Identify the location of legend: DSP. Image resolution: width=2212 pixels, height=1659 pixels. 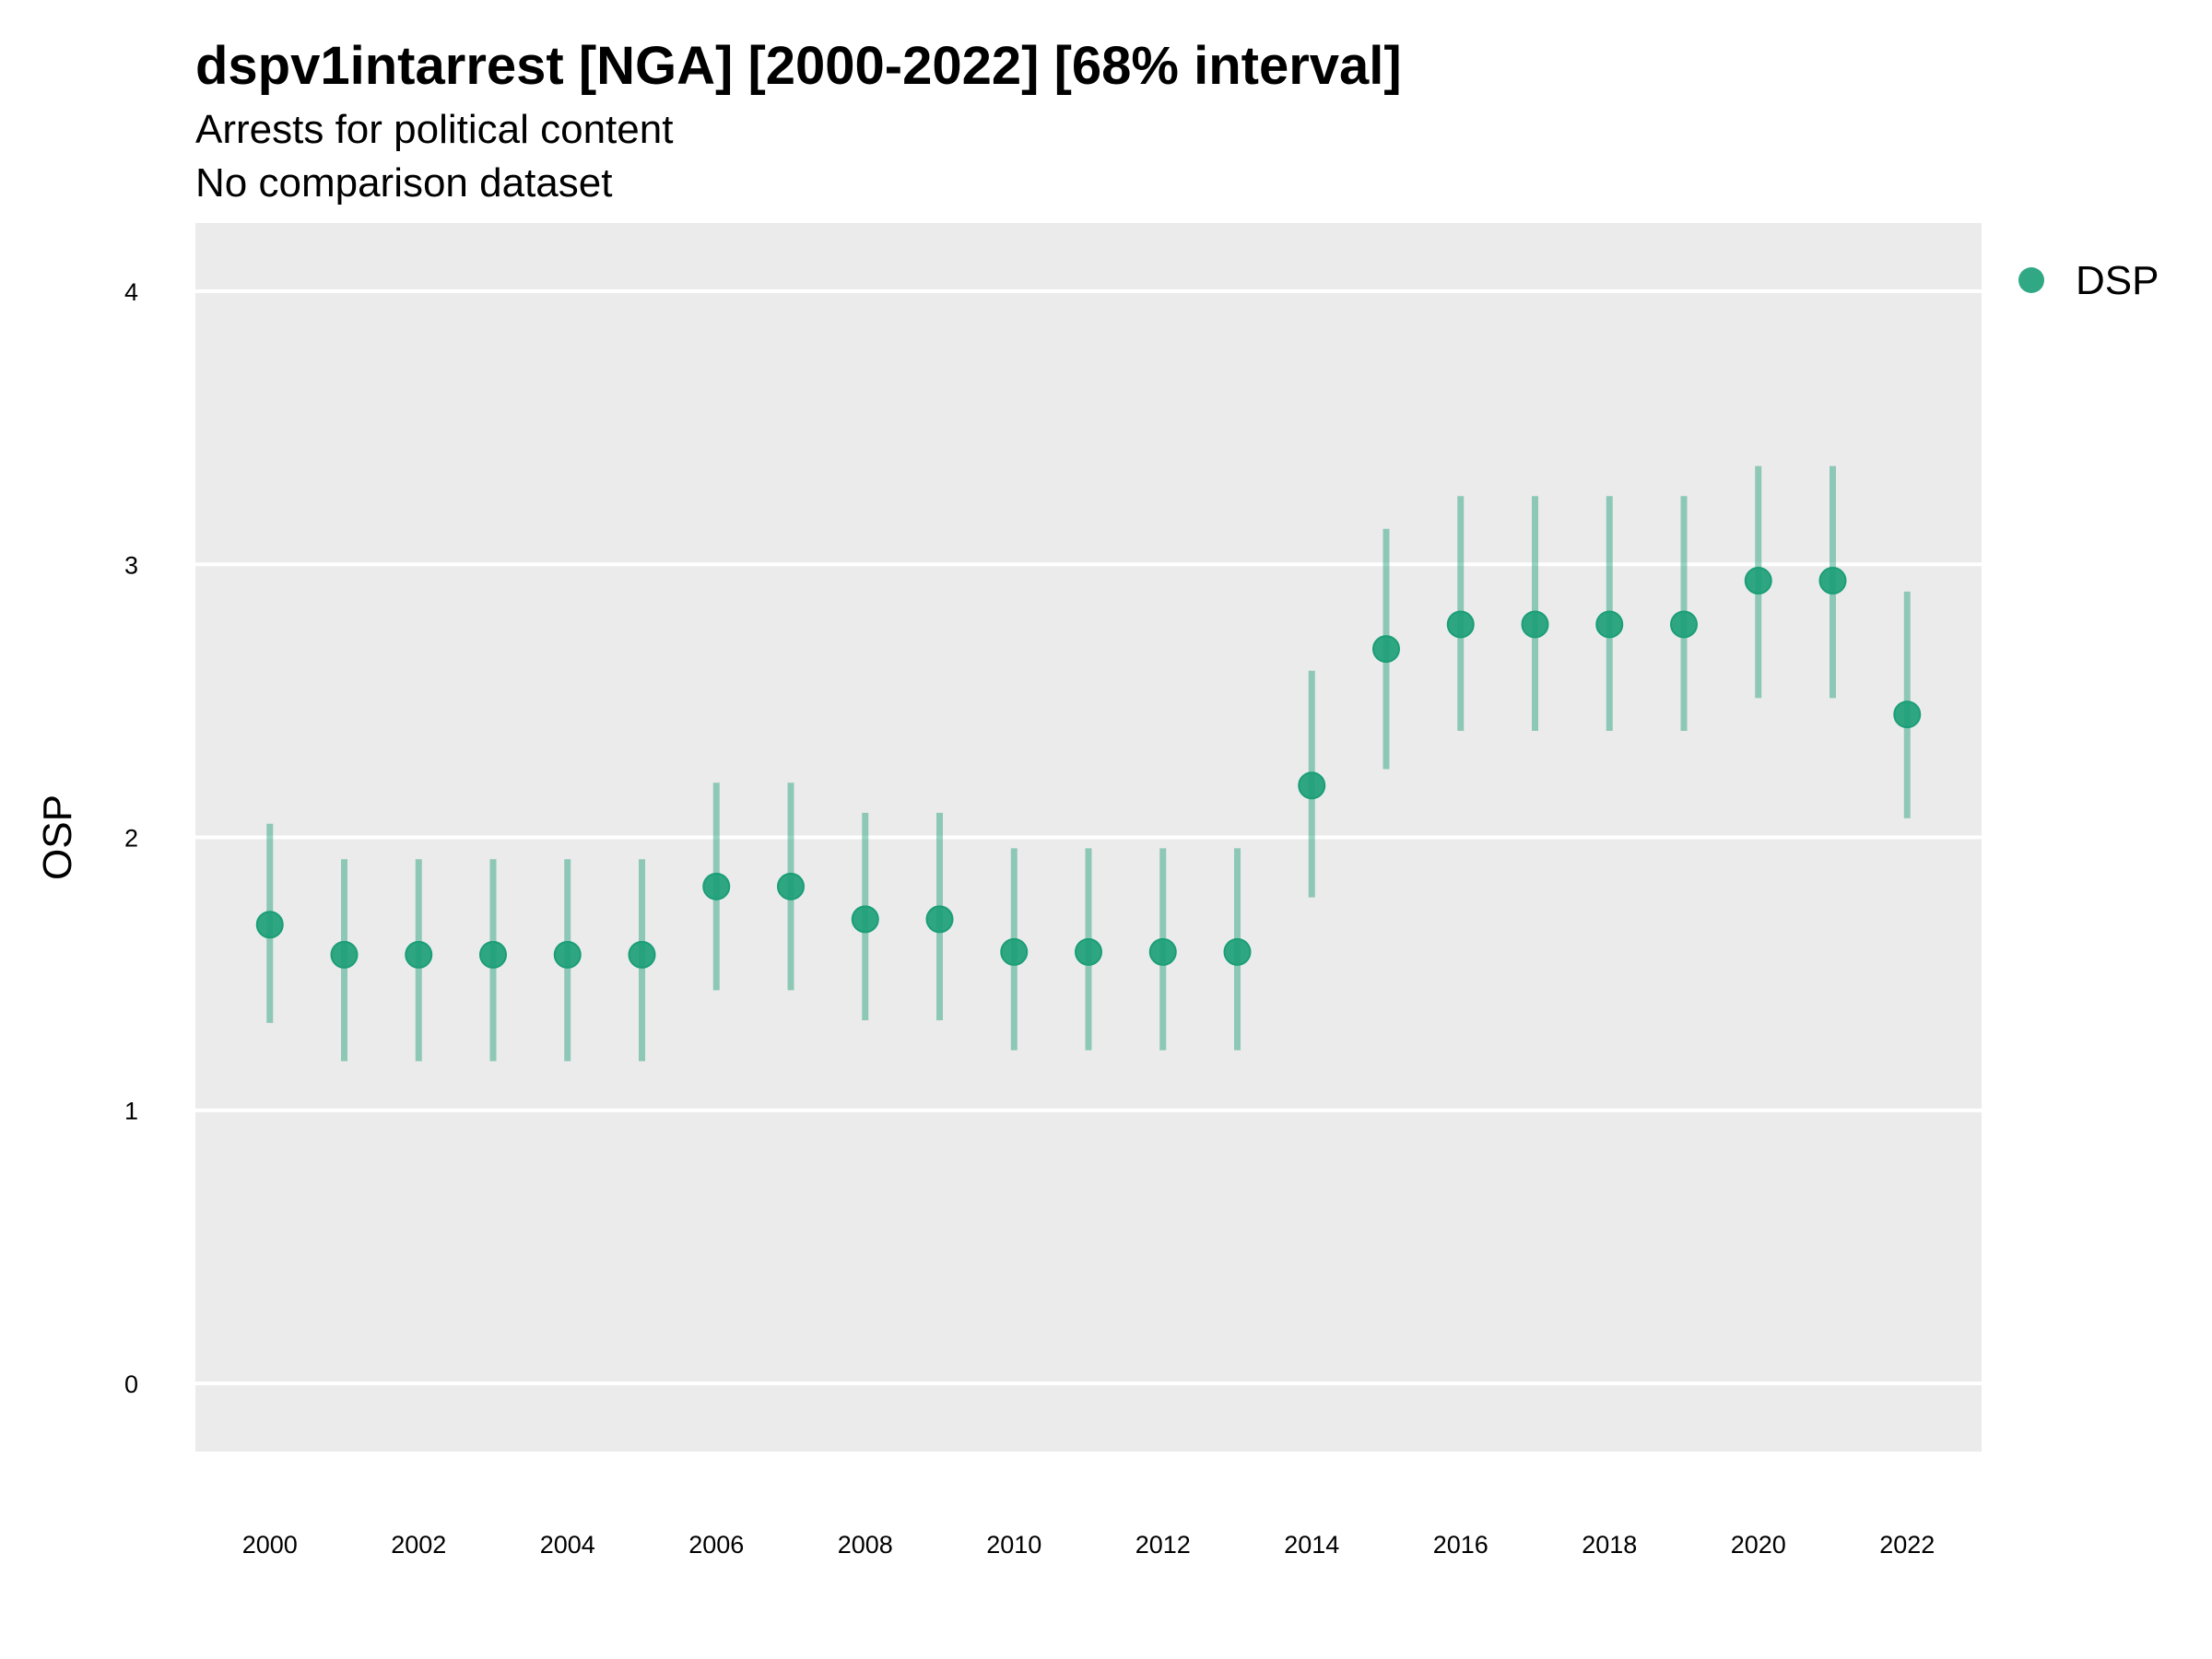
(2088, 280).